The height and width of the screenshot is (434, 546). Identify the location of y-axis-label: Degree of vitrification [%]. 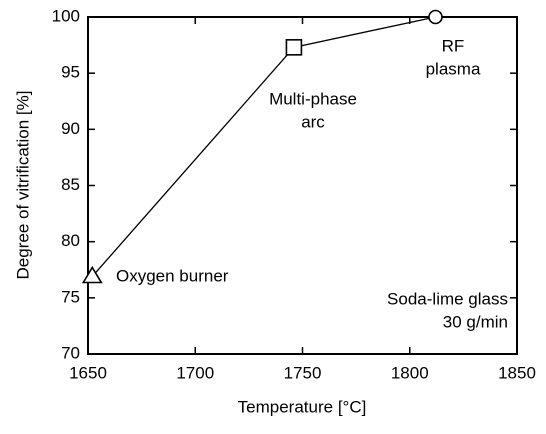
(22, 185).